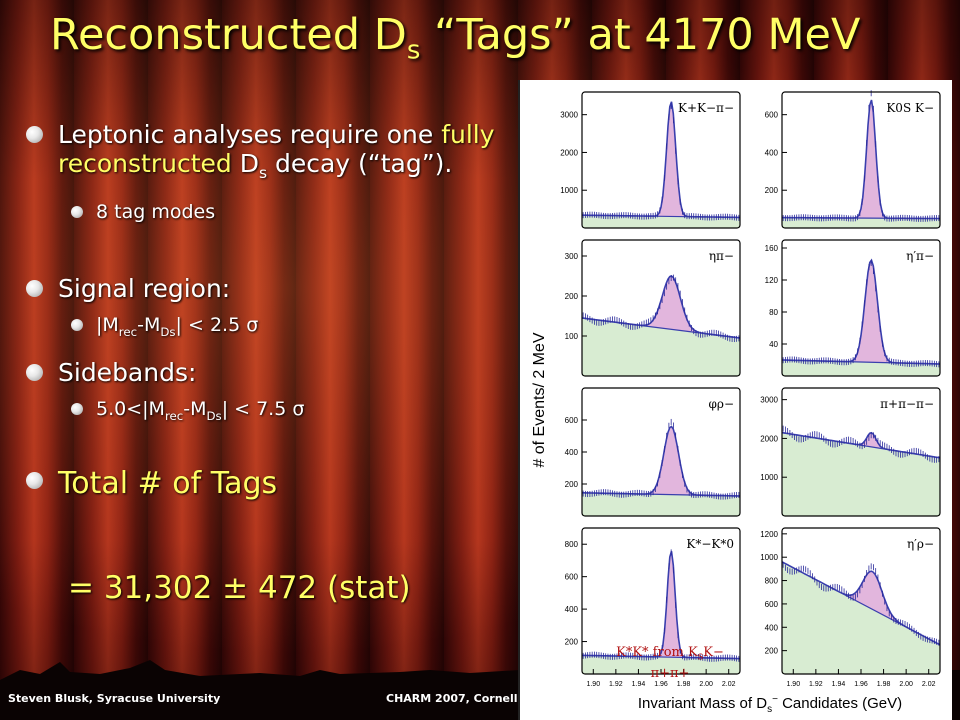  What do you see at coordinates (265, 328) in the screenshot?
I see `bullet-signal-formula: |Mrec-MDs| < 2.5 σ` at bounding box center [265, 328].